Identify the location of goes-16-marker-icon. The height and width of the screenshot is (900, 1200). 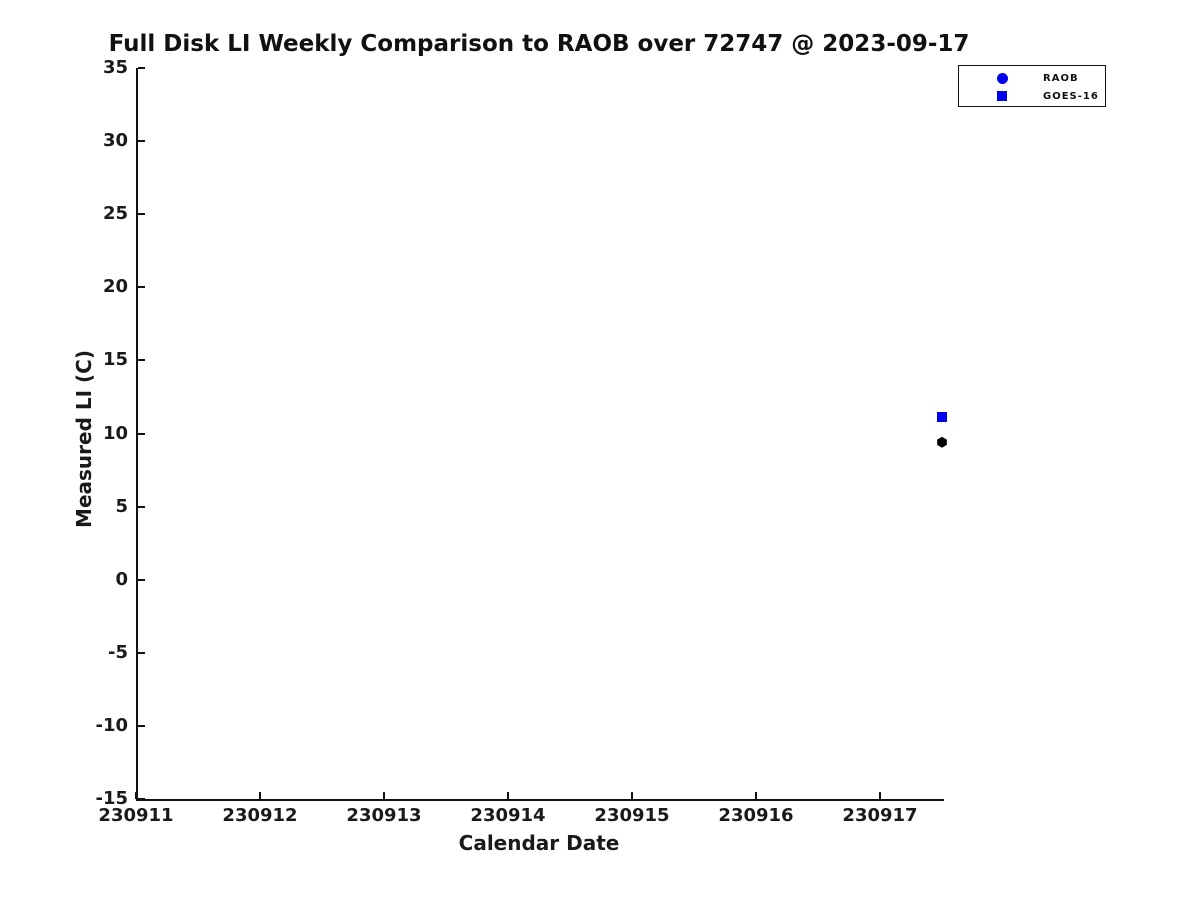
(1002, 96).